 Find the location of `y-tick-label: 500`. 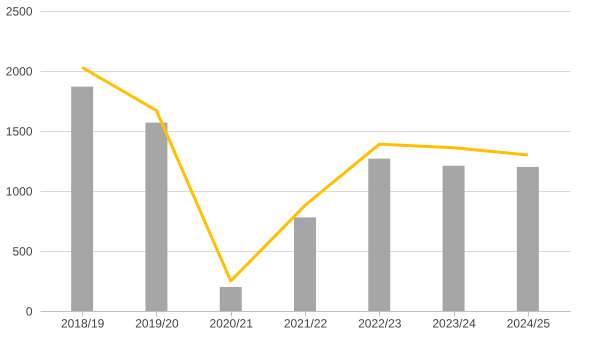

y-tick-label: 500 is located at coordinates (22, 251).